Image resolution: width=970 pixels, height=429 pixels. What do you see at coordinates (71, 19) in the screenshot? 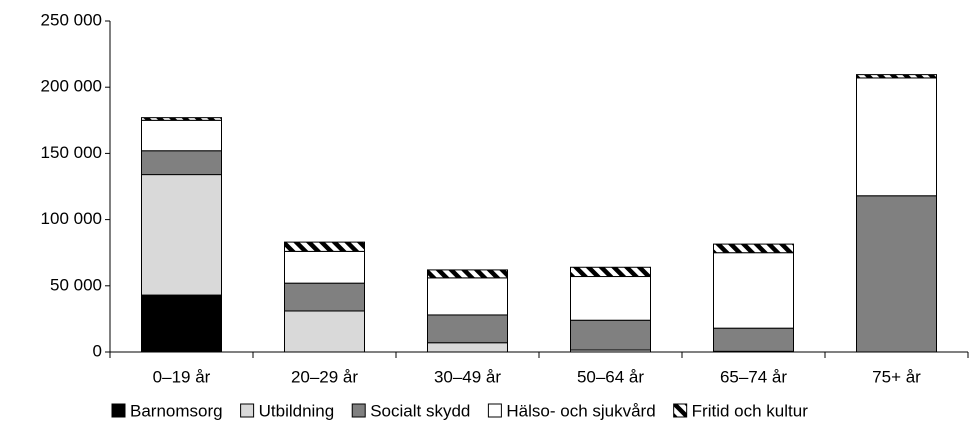
I see `y-tick-label: 250 000` at bounding box center [71, 19].